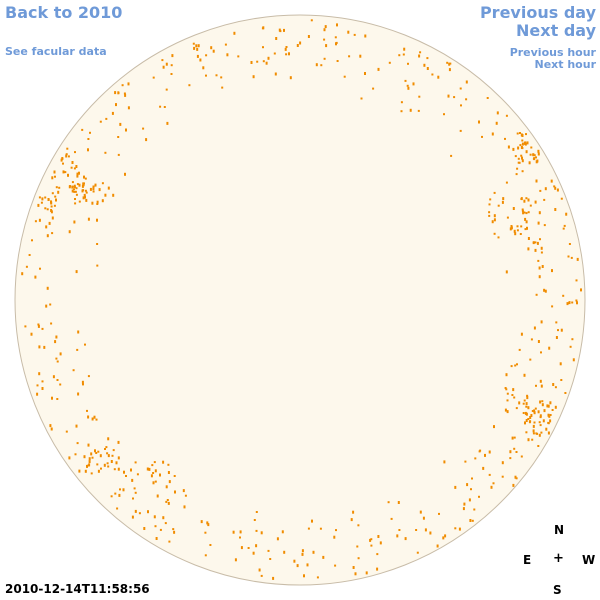 The width and height of the screenshot is (600, 600). I want to click on next-day-link: Next day, so click(556, 30).